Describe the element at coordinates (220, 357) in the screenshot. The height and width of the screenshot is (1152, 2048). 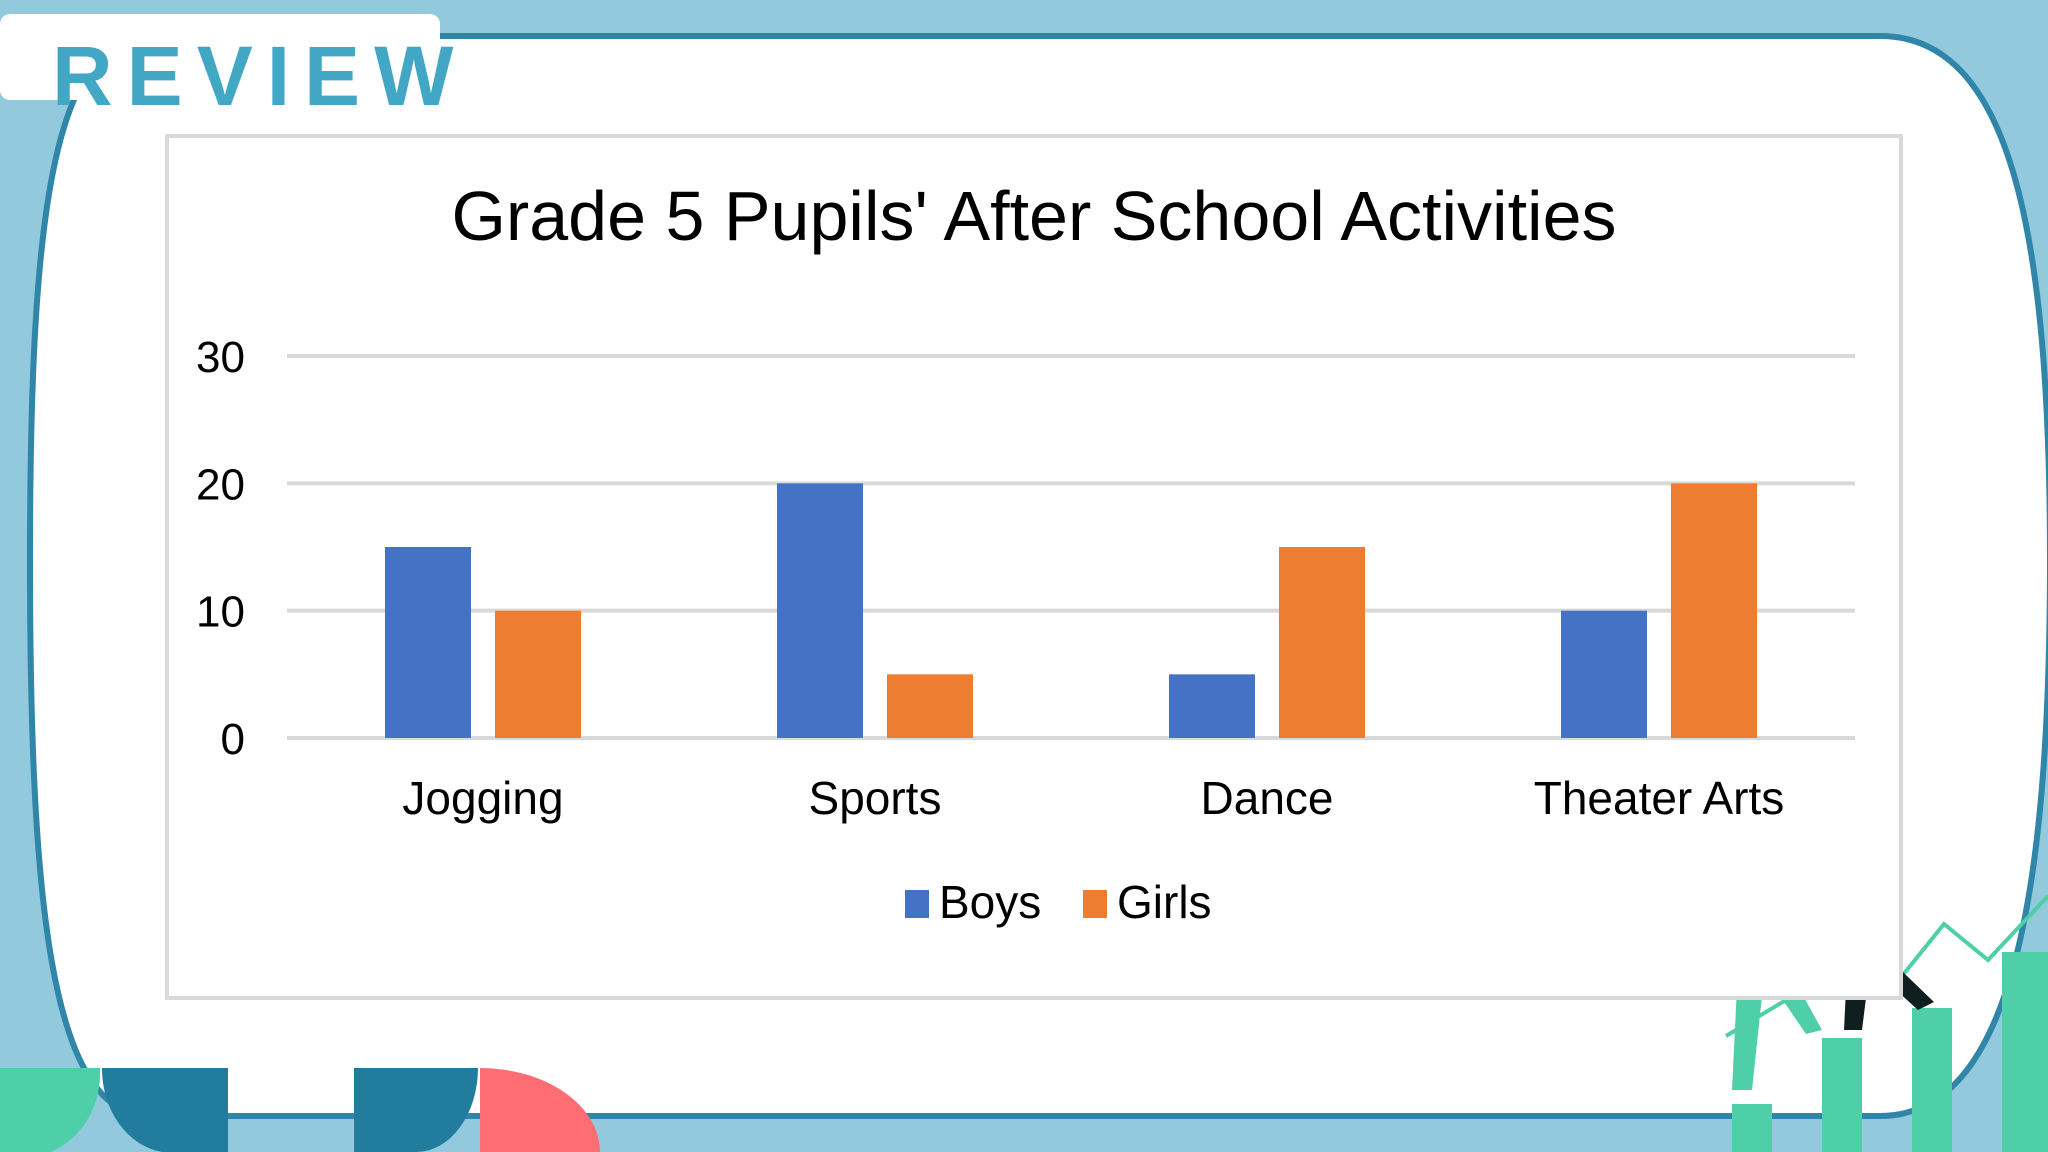
I see `y-tick-label: 30` at that location.